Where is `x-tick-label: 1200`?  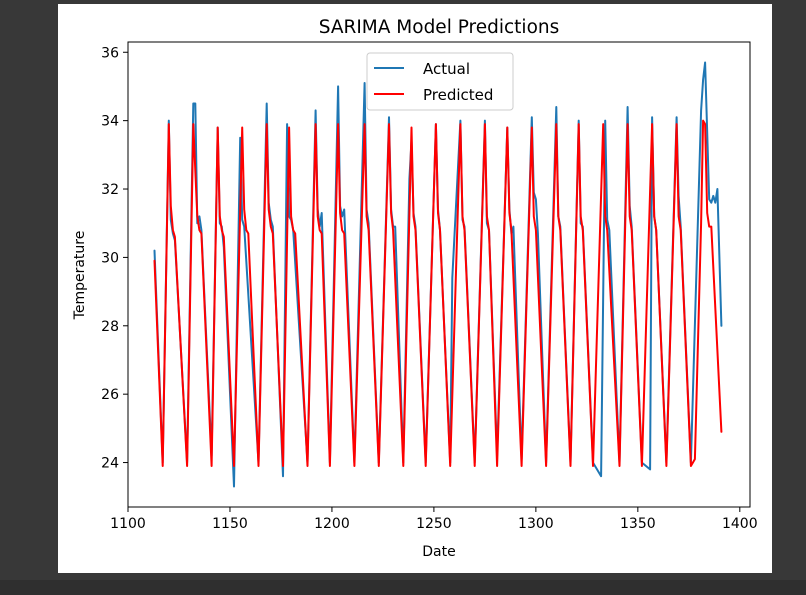
x-tick-label: 1200 is located at coordinates (332, 524).